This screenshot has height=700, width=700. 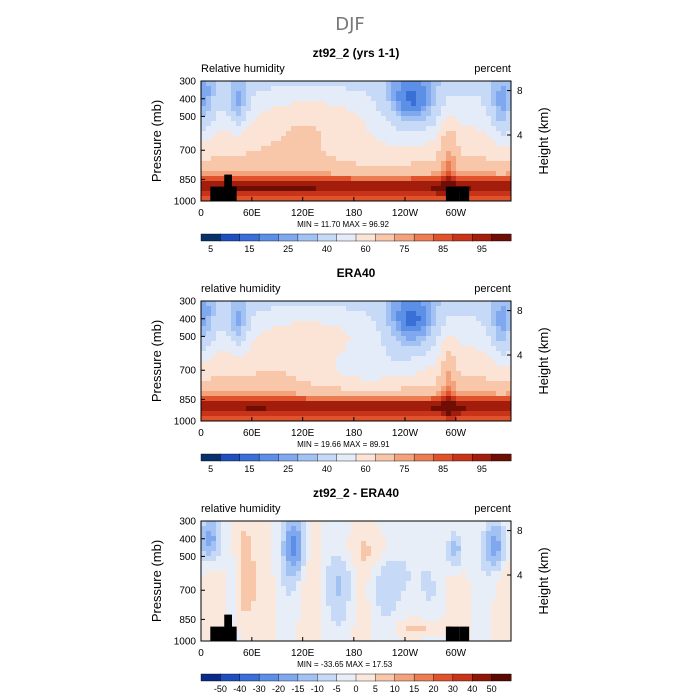 I want to click on x-tick-label: 120E, so click(x=303, y=213).